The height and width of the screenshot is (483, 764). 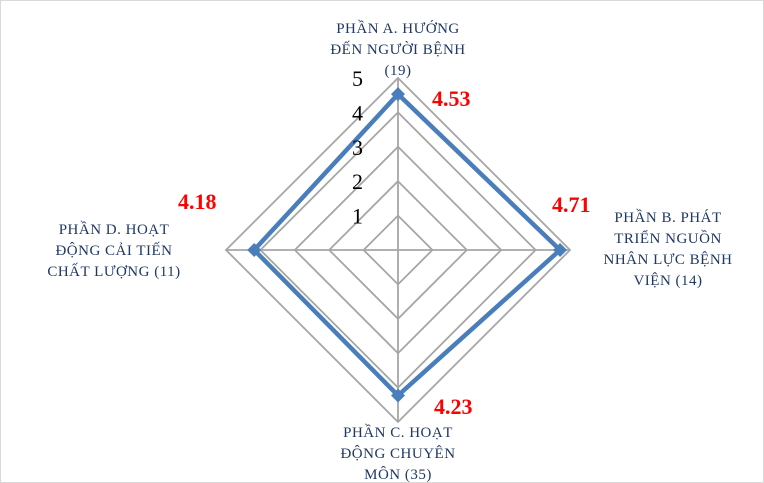 I want to click on axis-label-0: PHẦN A. HƯỚNG ĐẾN NGƯỜI BỆNH (19), so click(x=397, y=49).